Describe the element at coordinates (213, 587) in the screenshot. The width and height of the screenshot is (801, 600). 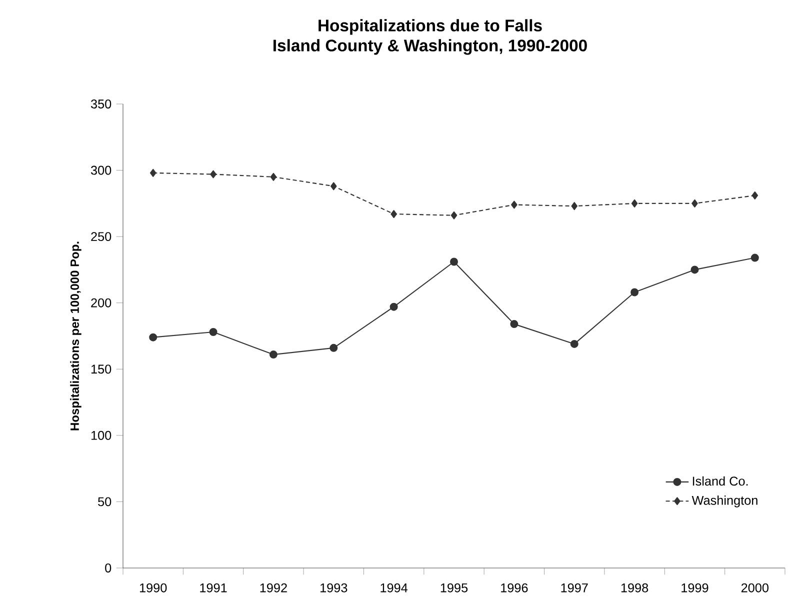
I see `x-tick-label: 1991` at that location.